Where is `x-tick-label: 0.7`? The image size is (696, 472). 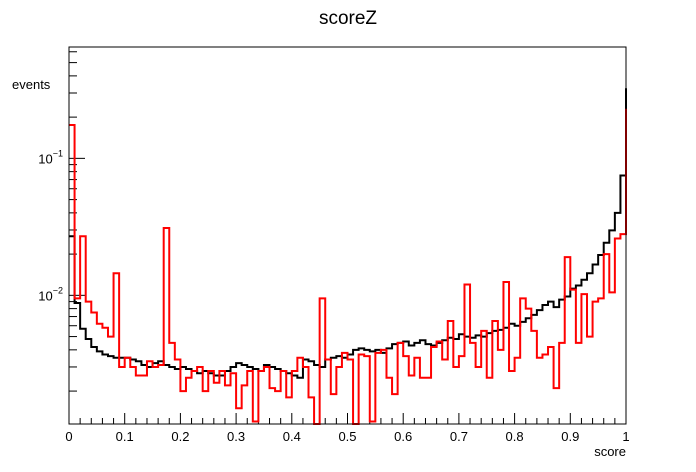 x-tick-label: 0.7 is located at coordinates (459, 436).